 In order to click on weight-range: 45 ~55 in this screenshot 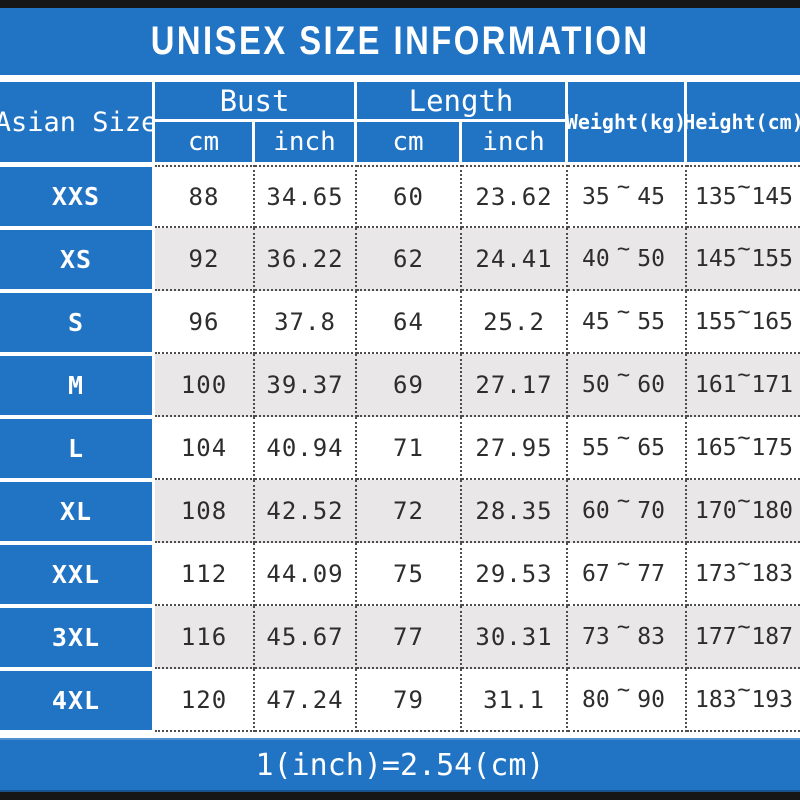, I will do `click(627, 322)`.